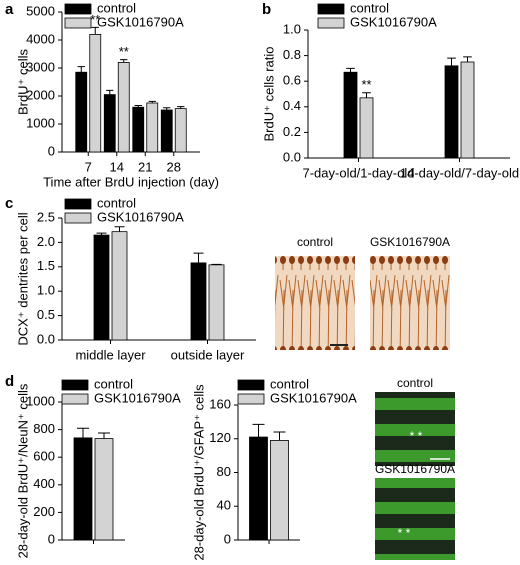 This screenshot has width=520, height=565. What do you see at coordinates (224, 471) in the screenshot?
I see `y-tick-label: 80` at bounding box center [224, 471].